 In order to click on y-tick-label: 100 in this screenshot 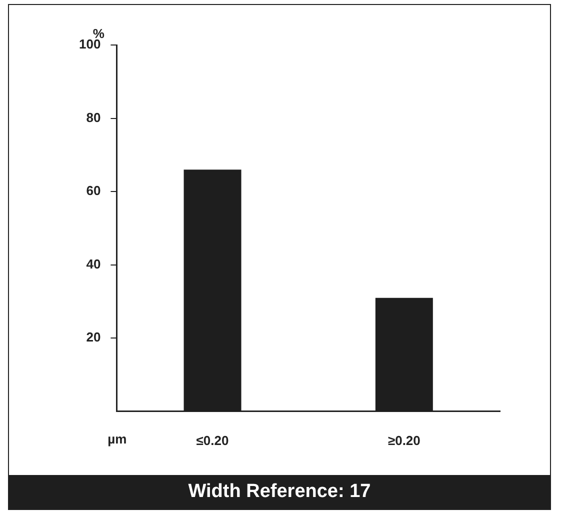, I will do `click(89, 44)`.